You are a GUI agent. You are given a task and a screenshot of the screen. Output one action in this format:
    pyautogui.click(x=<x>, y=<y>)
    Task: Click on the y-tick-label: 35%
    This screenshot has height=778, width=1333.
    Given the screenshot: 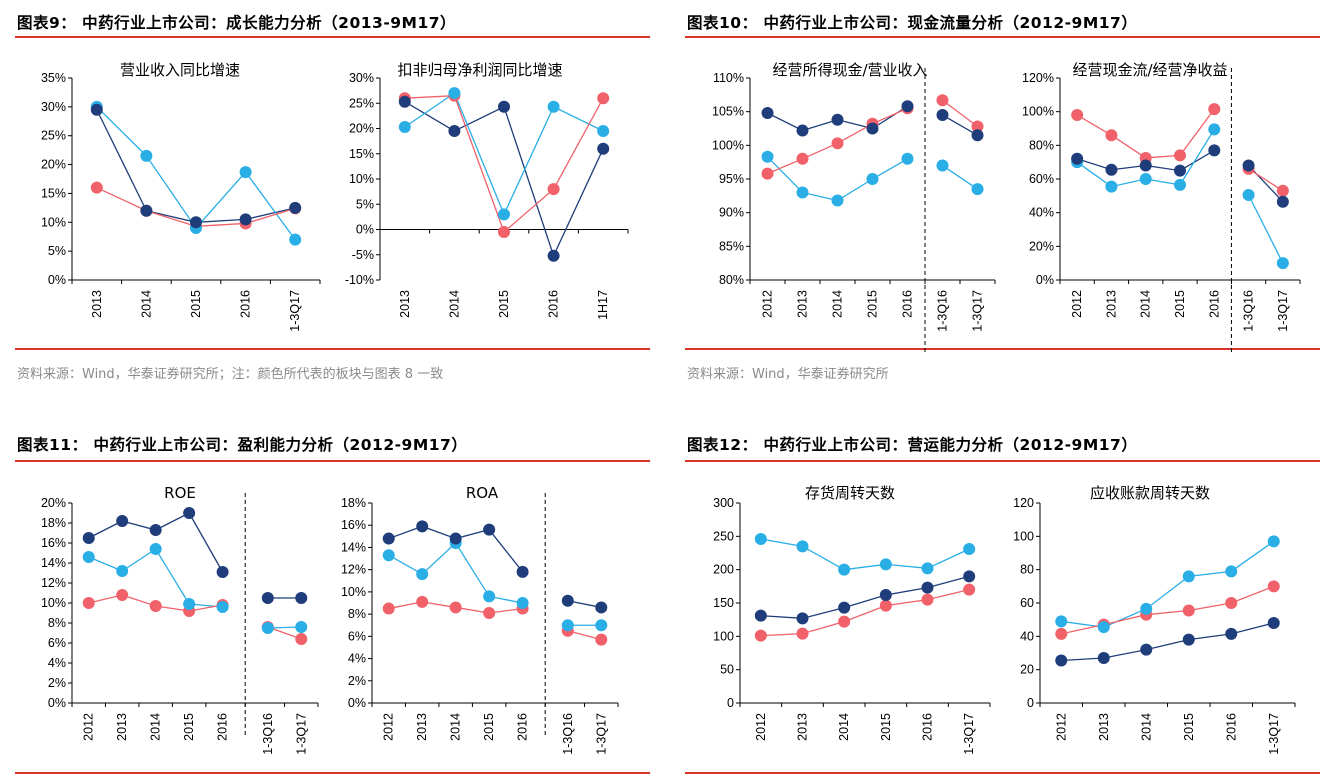 What is the action you would take?
    pyautogui.click(x=53, y=78)
    